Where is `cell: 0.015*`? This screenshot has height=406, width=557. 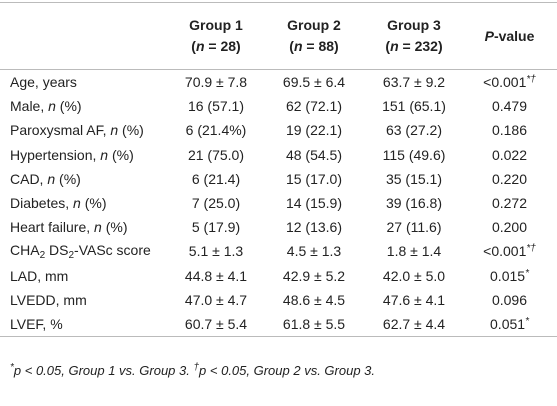 cell: 0.015* is located at coordinates (509, 276).